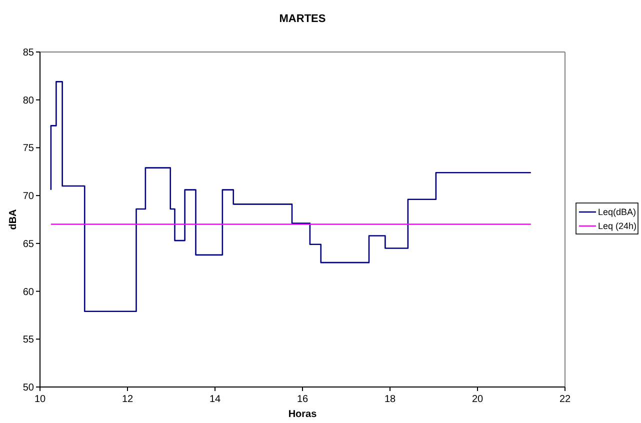 This screenshot has width=641, height=423. I want to click on y-tick-label: 65, so click(28, 244).